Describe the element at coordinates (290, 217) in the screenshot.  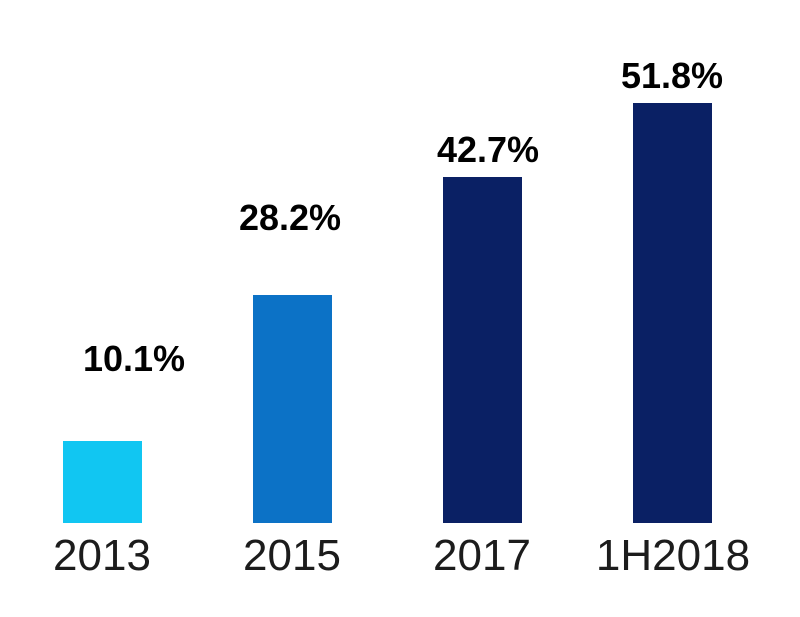
I see `value-label-2015: 28.2%` at that location.